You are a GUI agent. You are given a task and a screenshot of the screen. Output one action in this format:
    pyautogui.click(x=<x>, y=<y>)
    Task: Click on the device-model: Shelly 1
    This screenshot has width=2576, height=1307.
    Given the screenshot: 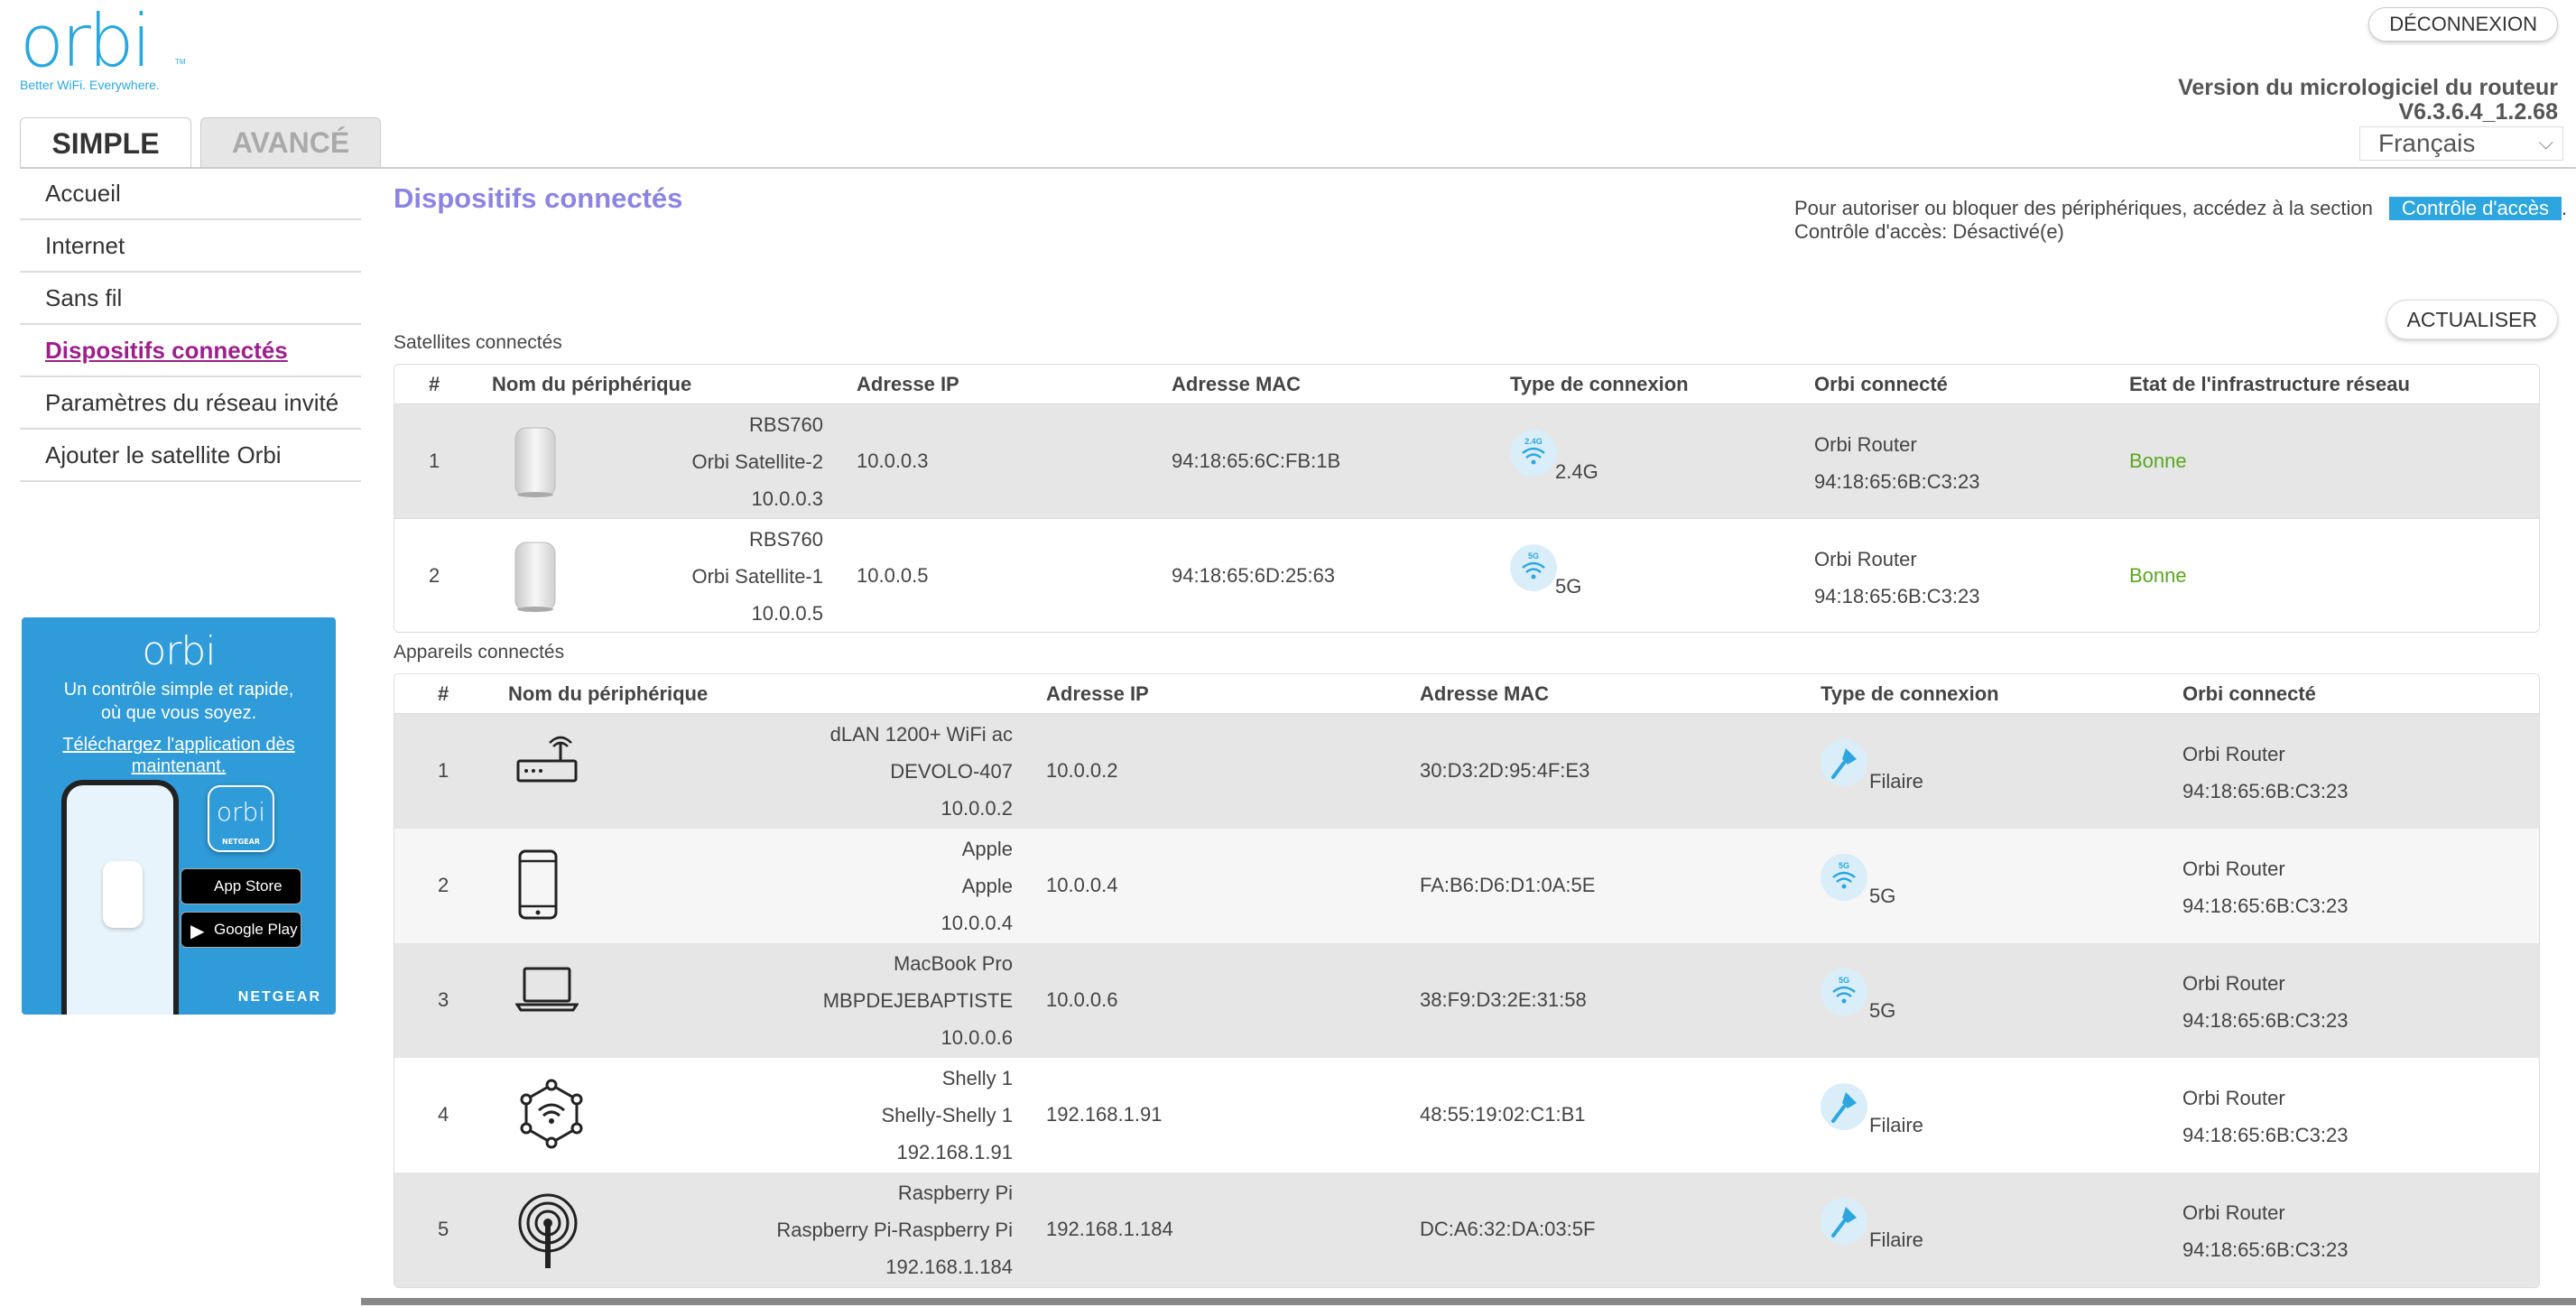 What is the action you would take?
    pyautogui.click(x=977, y=1078)
    